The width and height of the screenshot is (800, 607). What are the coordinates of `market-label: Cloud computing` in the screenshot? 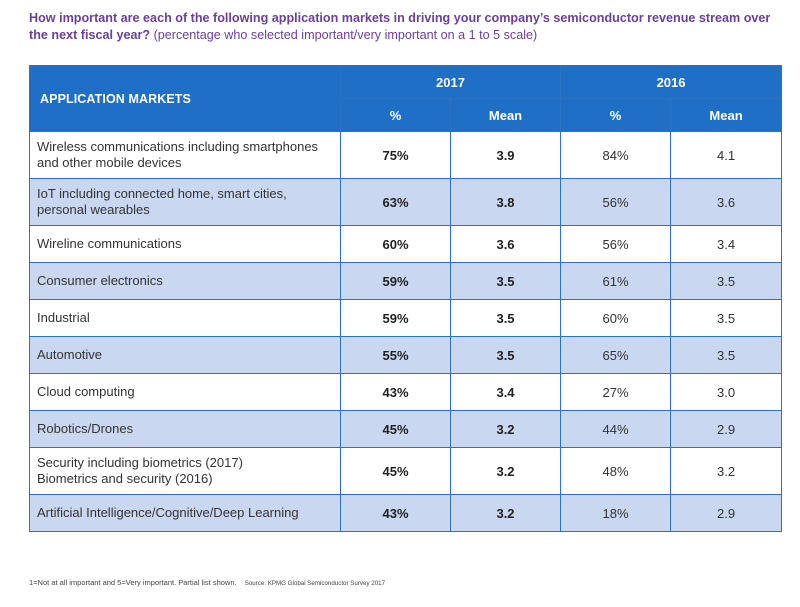 It's located at (185, 392).